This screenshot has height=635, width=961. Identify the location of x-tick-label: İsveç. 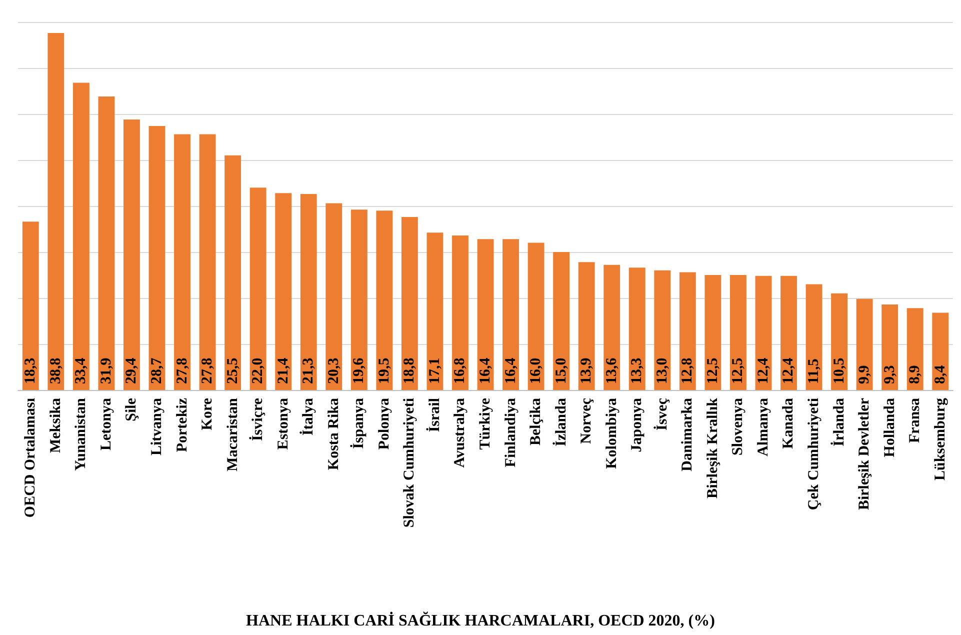
(661, 414).